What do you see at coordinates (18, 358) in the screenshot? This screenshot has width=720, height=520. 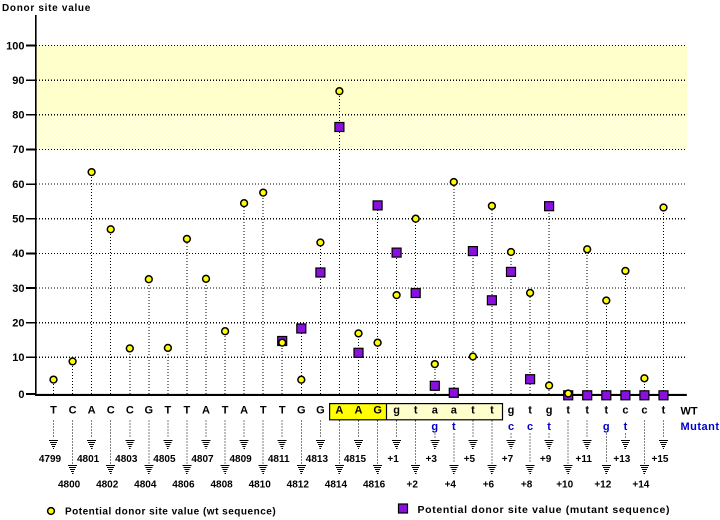 I see `svg-text: 10` at bounding box center [18, 358].